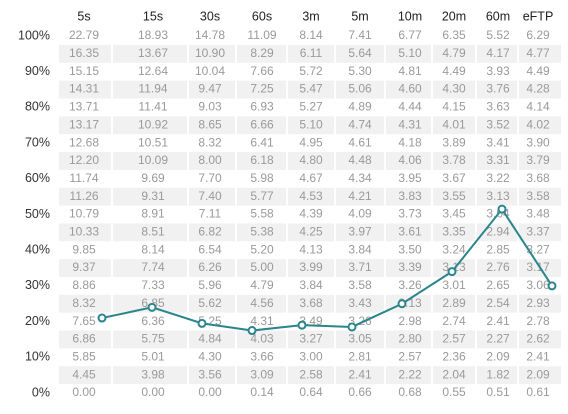 This screenshot has height=414, width=568. I want to click on cell: 11.26, so click(83, 196).